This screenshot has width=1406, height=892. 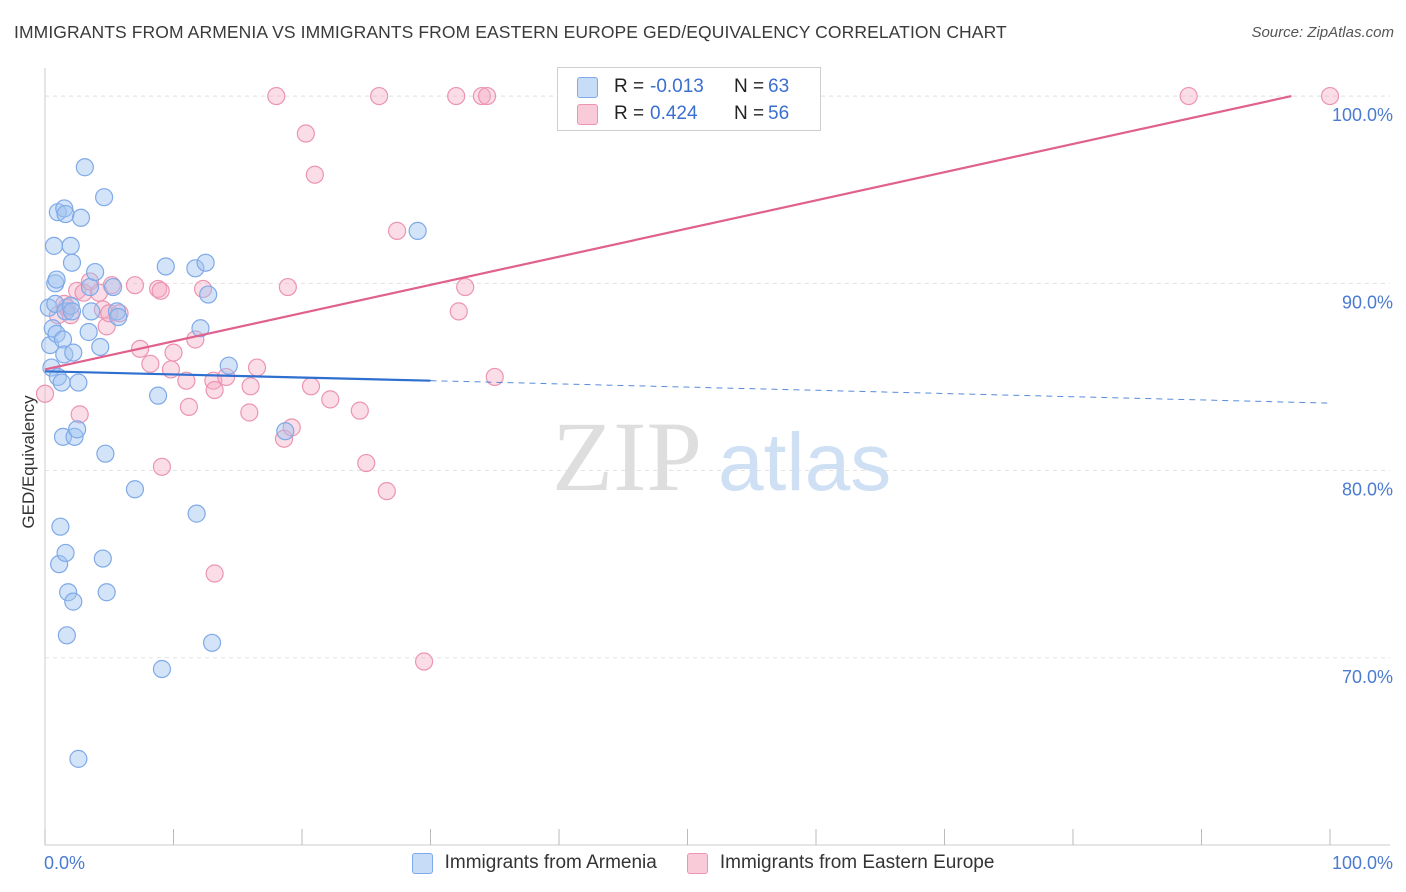 What do you see at coordinates (1367, 677) in the screenshot?
I see `y-tick-label: 70.0%` at bounding box center [1367, 677].